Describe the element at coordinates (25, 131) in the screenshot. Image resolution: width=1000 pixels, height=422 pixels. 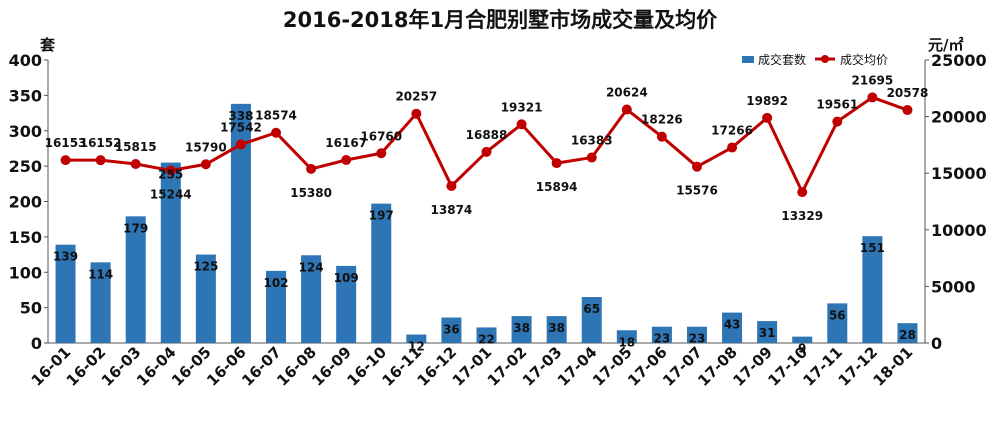
I see `left-tick-label: 300` at that location.